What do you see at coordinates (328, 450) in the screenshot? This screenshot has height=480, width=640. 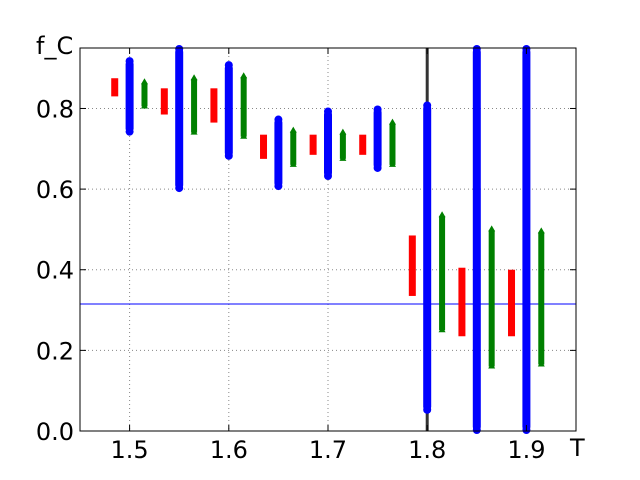 I see `x-tick-label: 1.7` at bounding box center [328, 450].